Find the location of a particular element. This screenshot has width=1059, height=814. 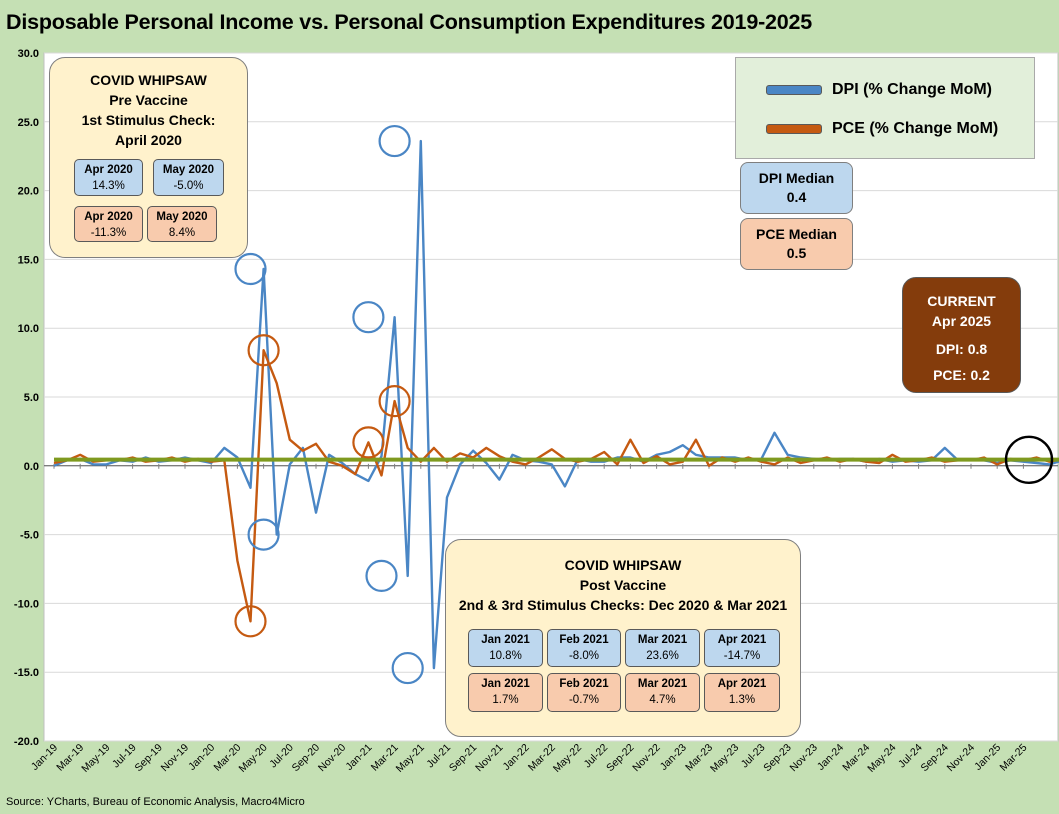

pre-vaccine-subtitle: Pre Vaccine is located at coordinates (148, 100).